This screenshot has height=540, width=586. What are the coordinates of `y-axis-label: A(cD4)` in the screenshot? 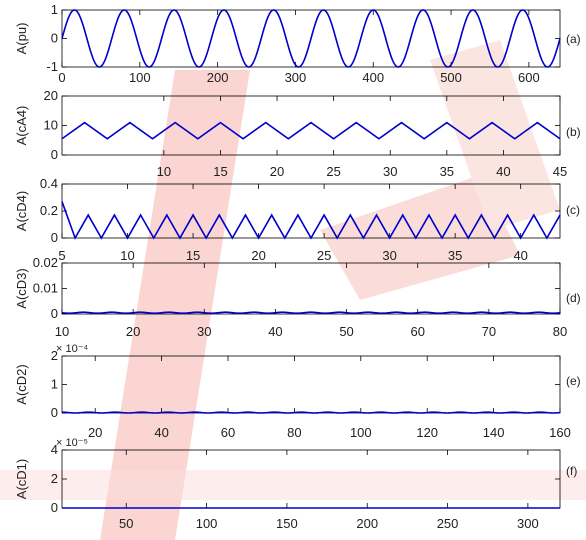 It's located at (21, 211).